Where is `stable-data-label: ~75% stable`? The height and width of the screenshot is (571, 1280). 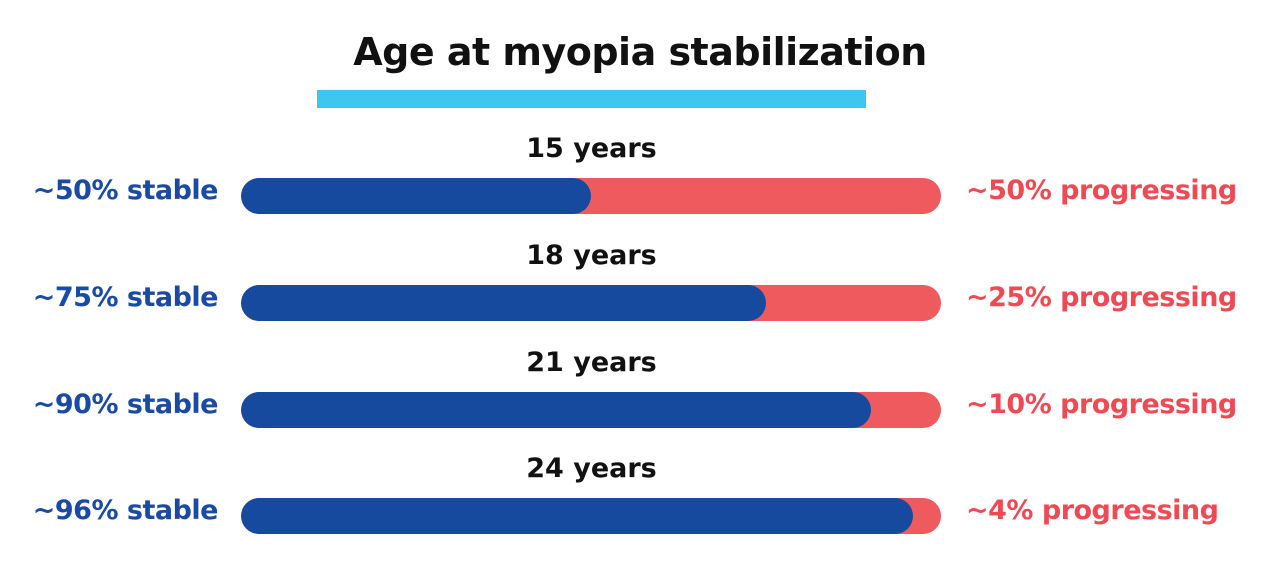
stable-data-label: ~75% stable is located at coordinates (125, 297).